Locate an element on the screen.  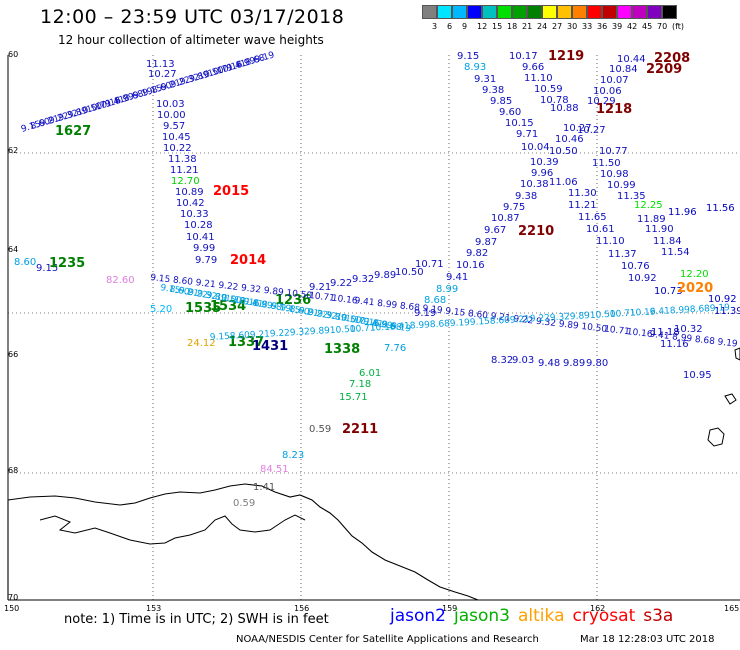
map-label: 9.38 is located at coordinates (526, 196).